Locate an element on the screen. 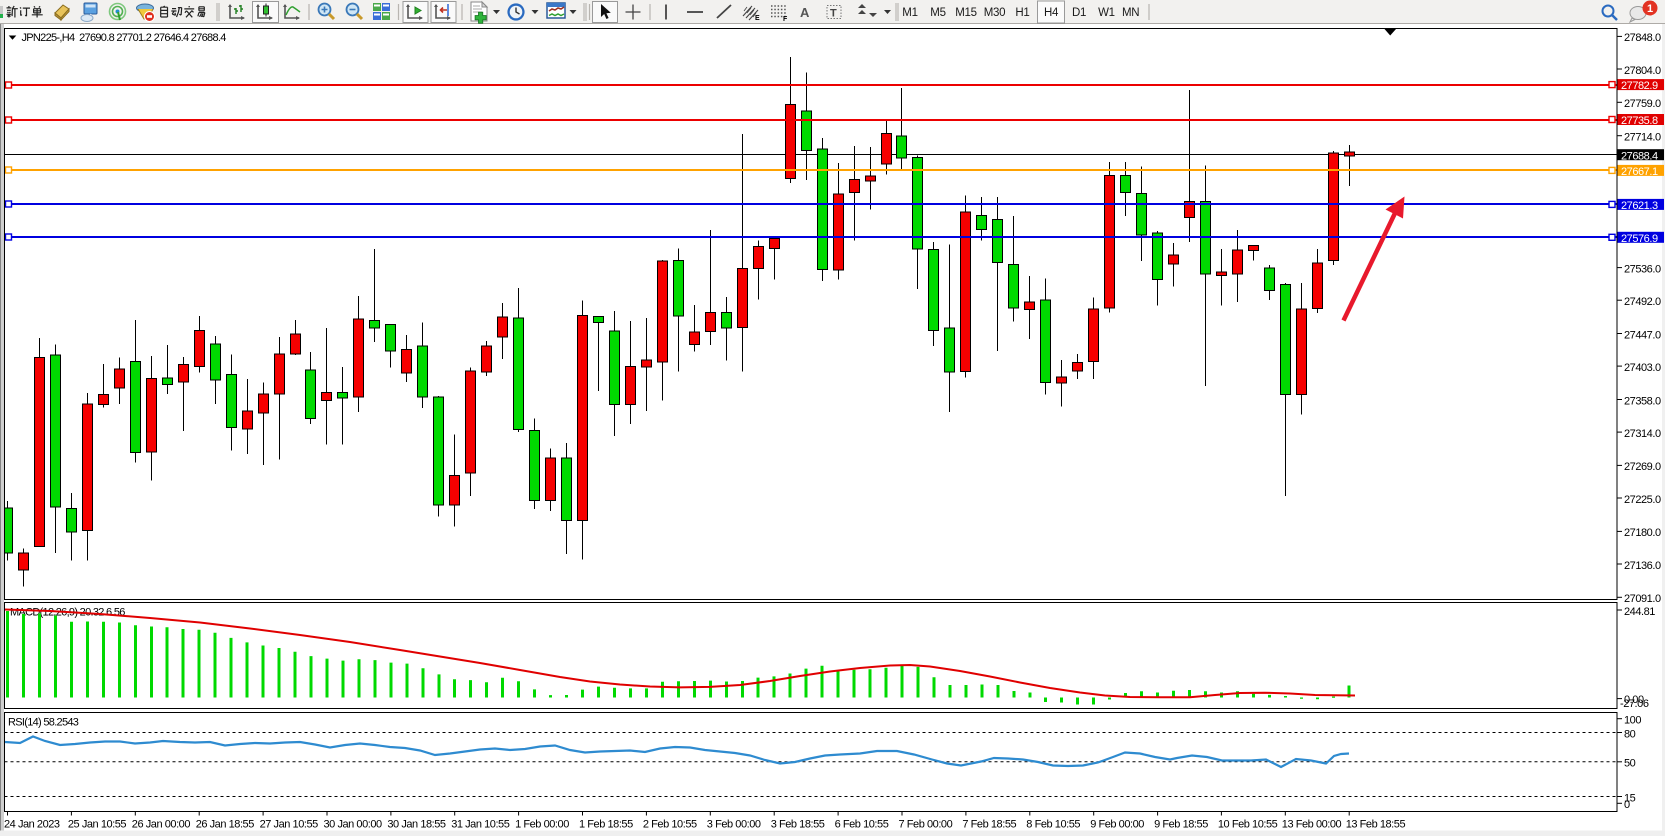 The height and width of the screenshot is (836, 1665). svg-text: 3 Feb 18:55 is located at coordinates (798, 824).